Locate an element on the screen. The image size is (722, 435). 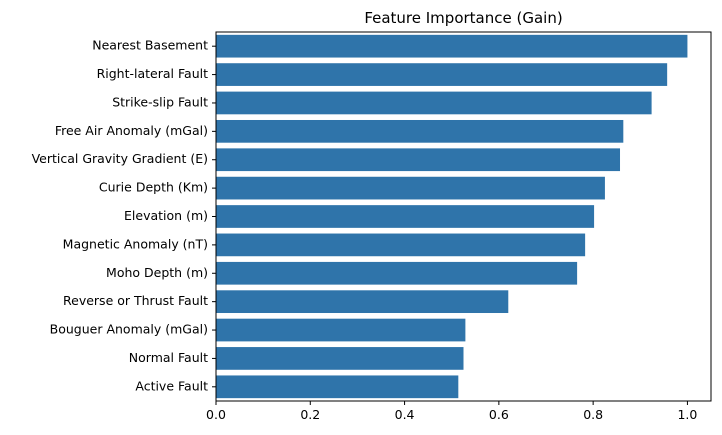
x-tick-labels: 0.0 0.2 0.4 0.6 0.8 1.0 is located at coordinates (451, 411).